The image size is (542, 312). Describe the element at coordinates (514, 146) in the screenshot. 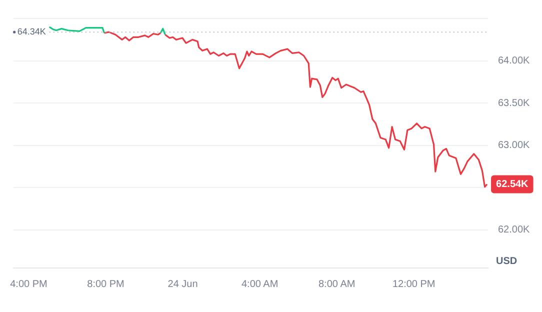

I see `y-tick-label: 63.00K` at that location.